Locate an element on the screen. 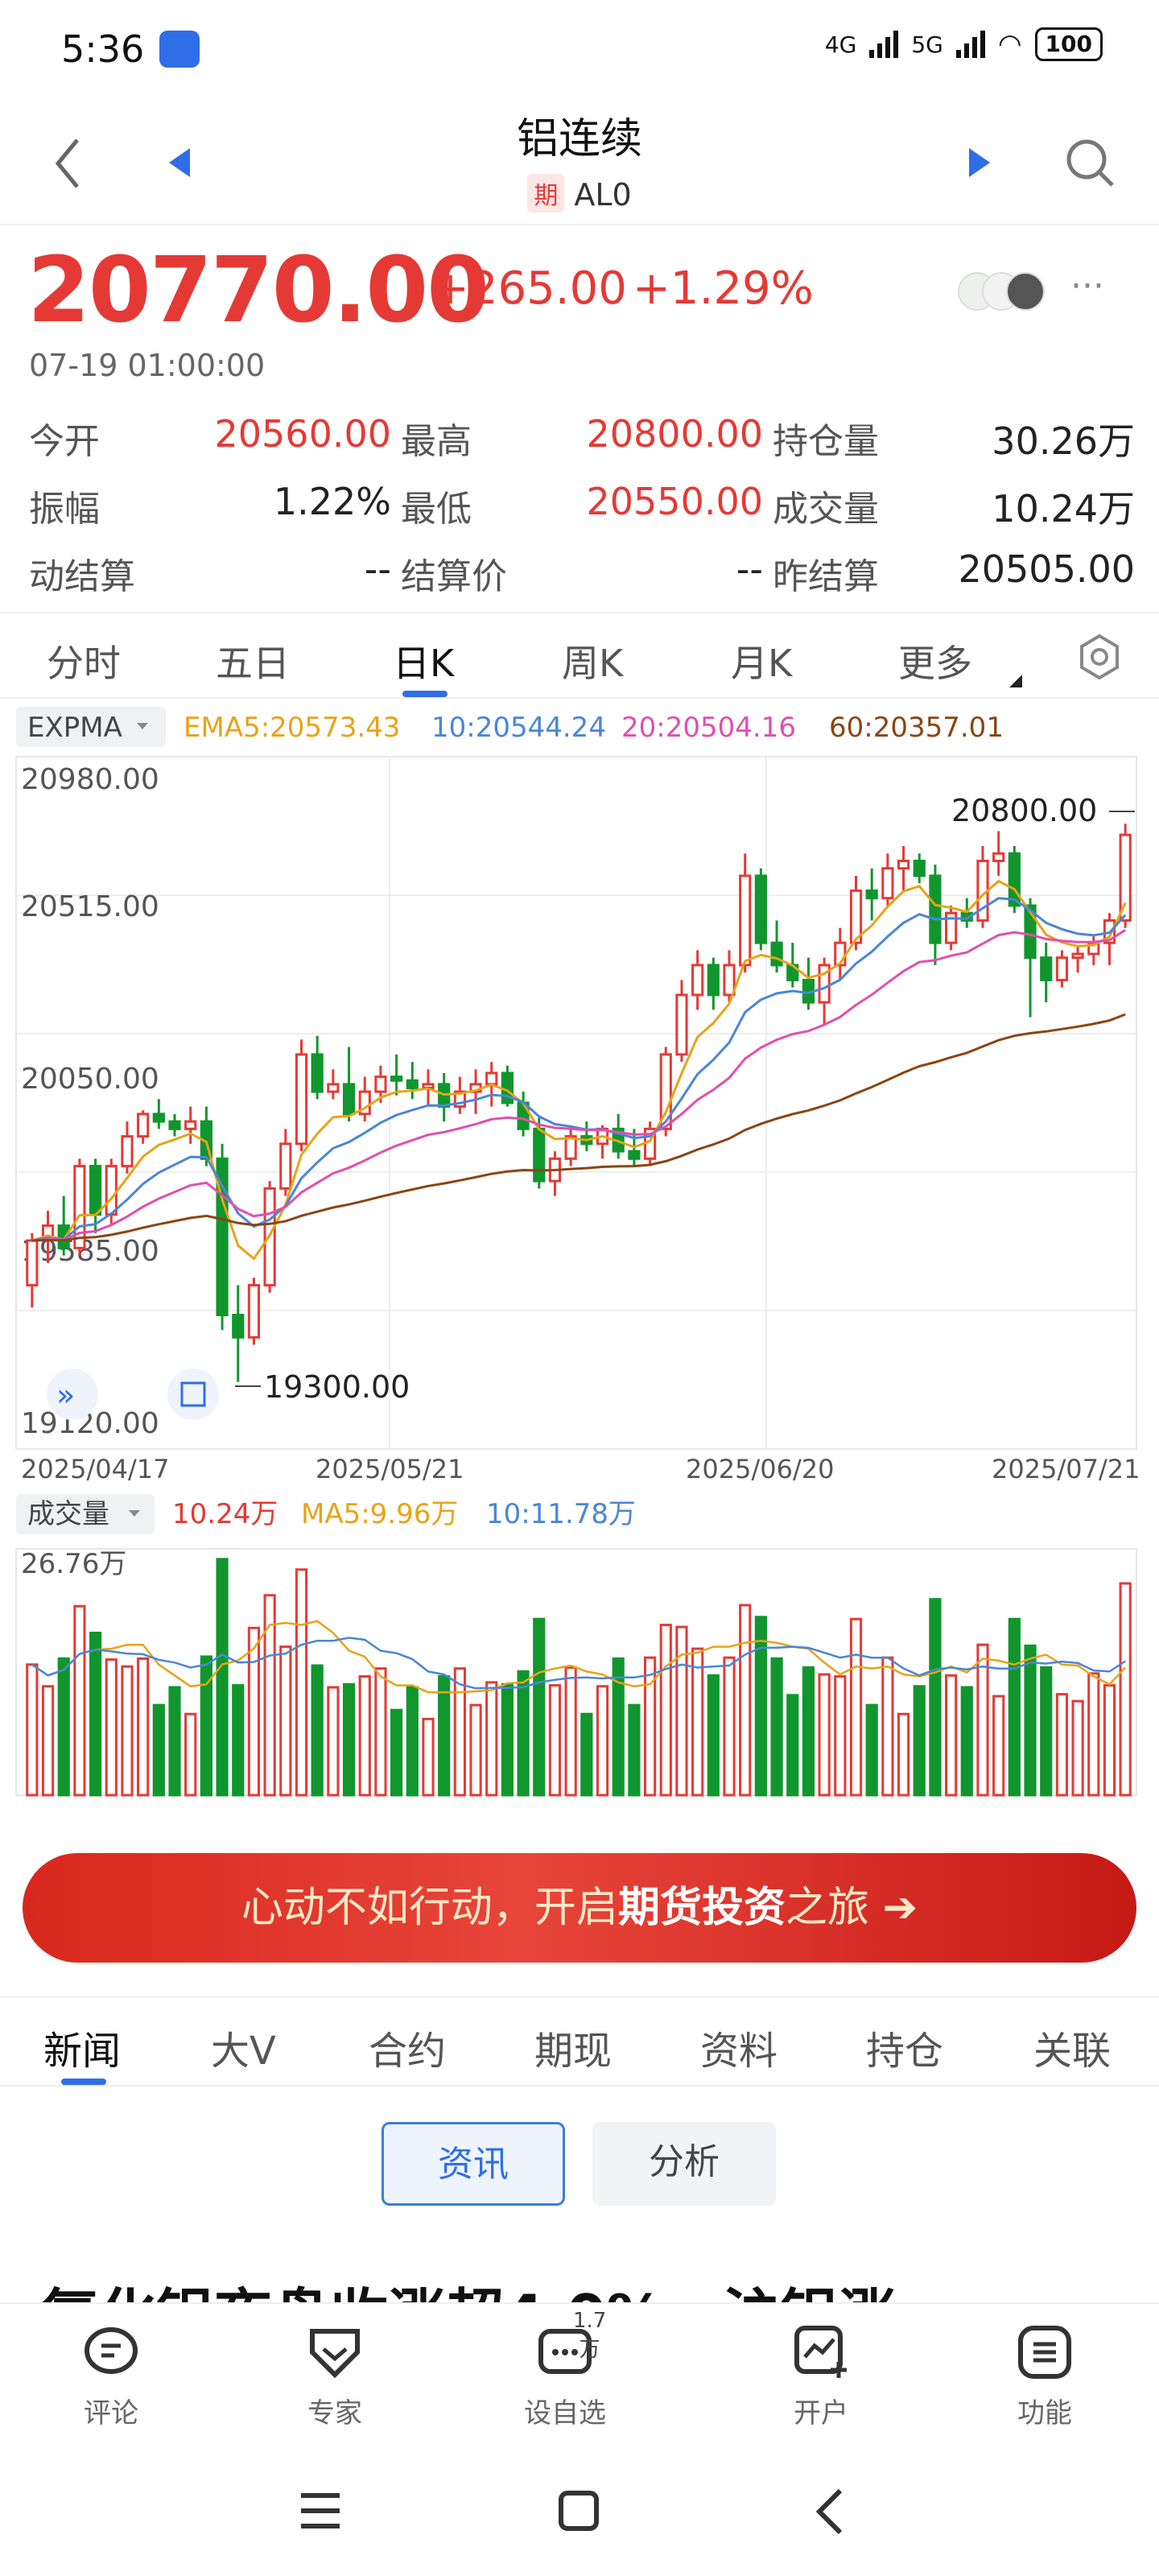 The height and width of the screenshot is (2576, 1159). stat-label: 动结算 is located at coordinates (82, 576).